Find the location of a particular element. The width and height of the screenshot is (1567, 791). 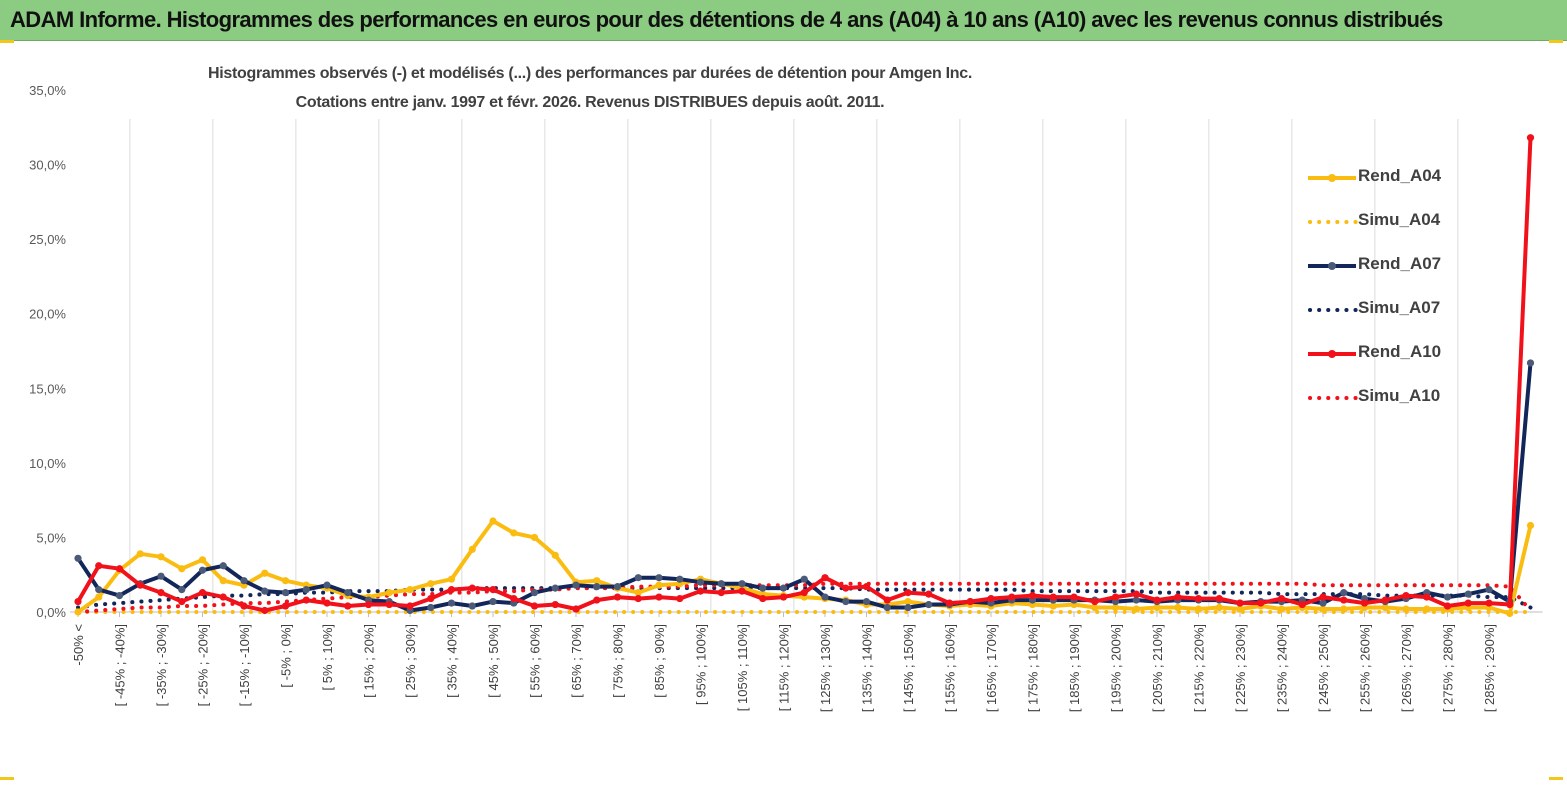

x-tick-label: [ 15% ; 20%] is located at coordinates (369, 661).